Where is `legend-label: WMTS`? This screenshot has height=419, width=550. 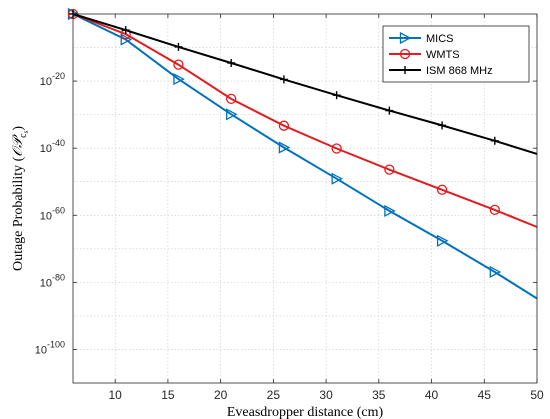
legend-label: WMTS is located at coordinates (443, 55).